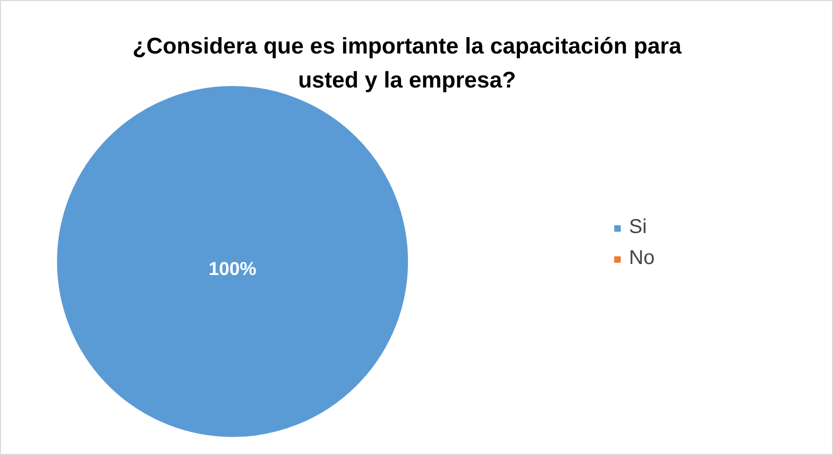  Describe the element at coordinates (232, 268) in the screenshot. I see `data-label: 100%` at that location.